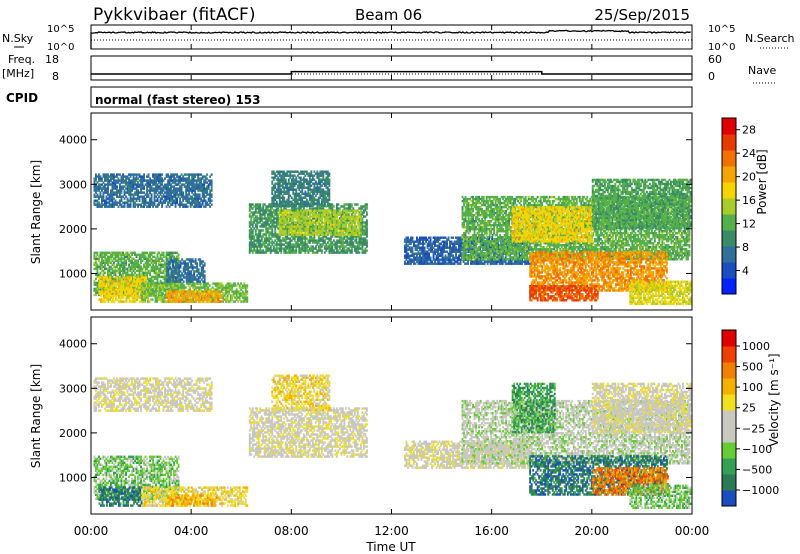 This screenshot has width=800, height=554. Describe the element at coordinates (52, 59) in the screenshot. I see `freq-tick-top: 18` at that location.